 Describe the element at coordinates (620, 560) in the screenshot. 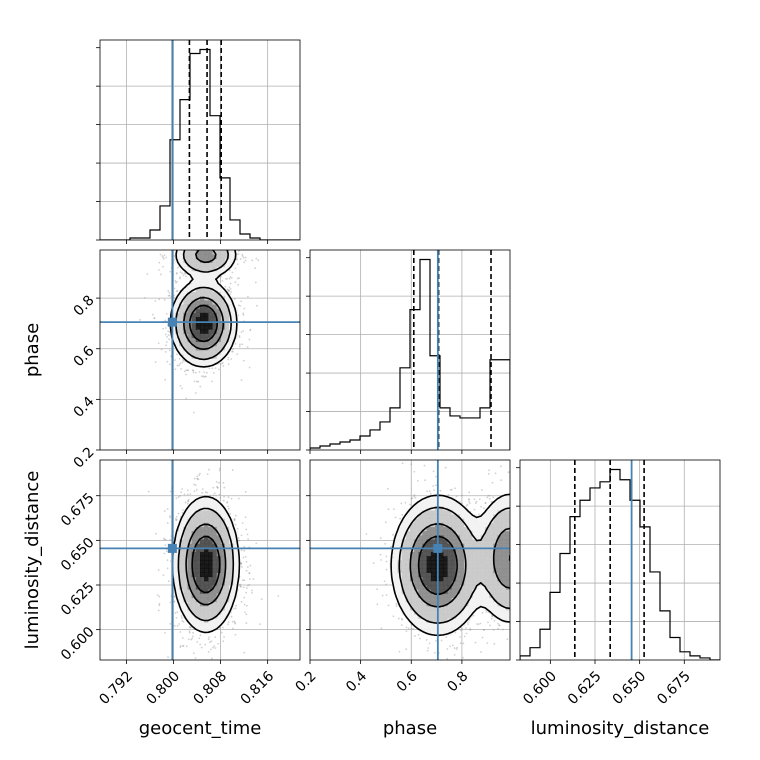

I see `panel-frame` at that location.